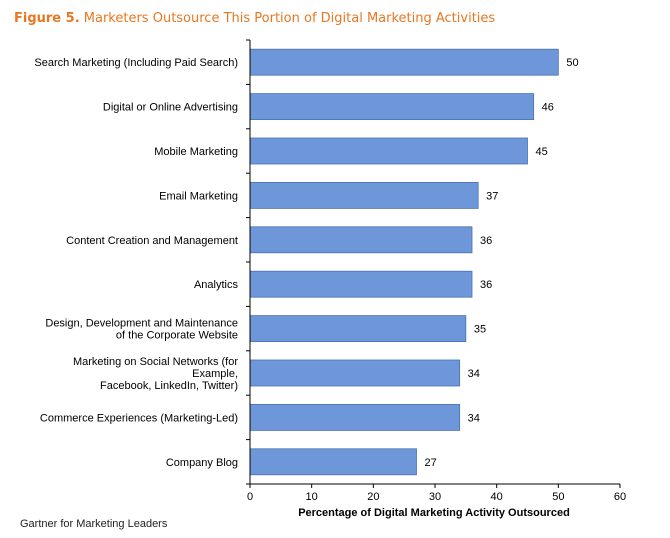 This screenshot has height=538, width=670. Describe the element at coordinates (431, 463) in the screenshot. I see `data-label: 27` at that location.